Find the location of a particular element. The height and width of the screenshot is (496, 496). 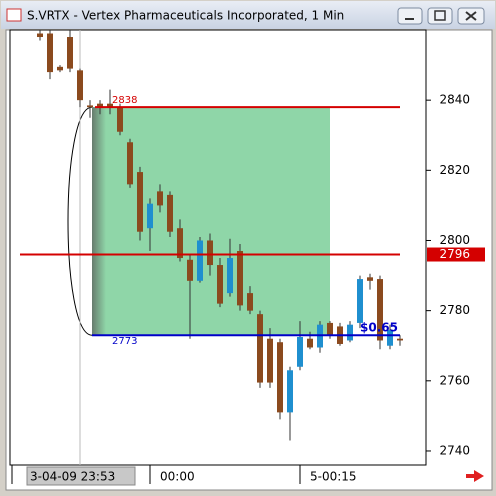

price-tag-label: 2796 is located at coordinates (454, 254).